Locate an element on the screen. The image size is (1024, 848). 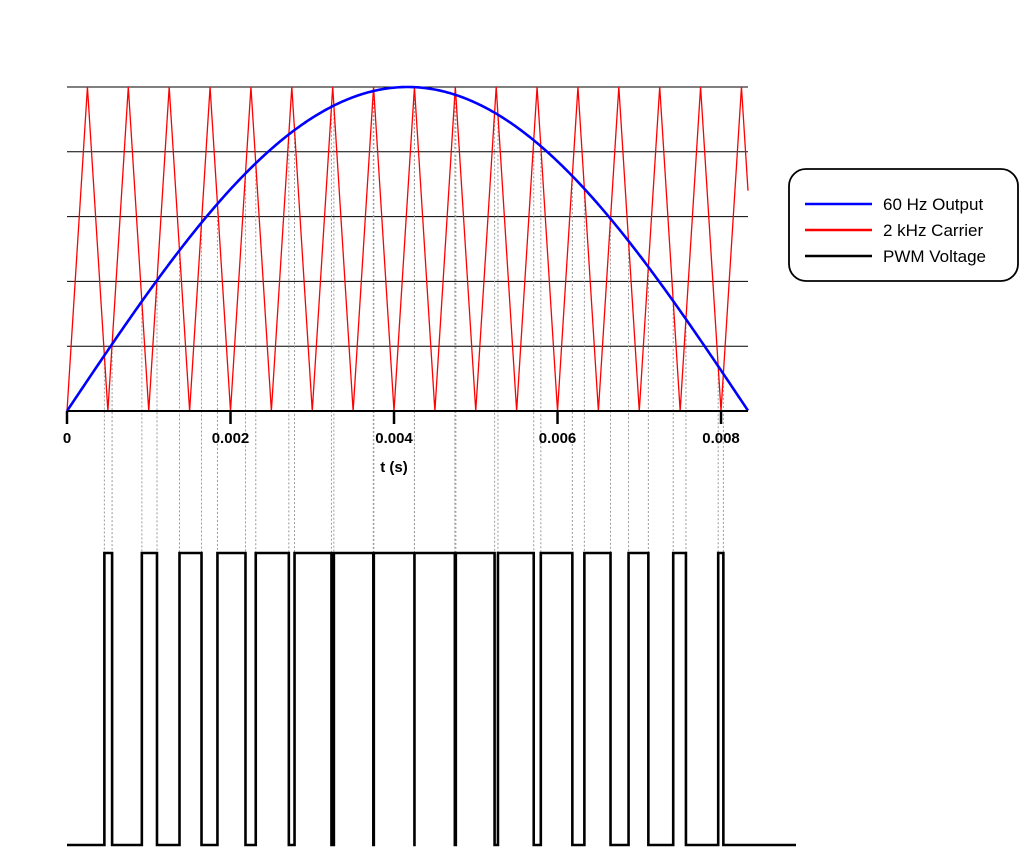
legend: 60 Hz Output 2 kHz Carrier PWM Voltage is located at coordinates (903, 225).